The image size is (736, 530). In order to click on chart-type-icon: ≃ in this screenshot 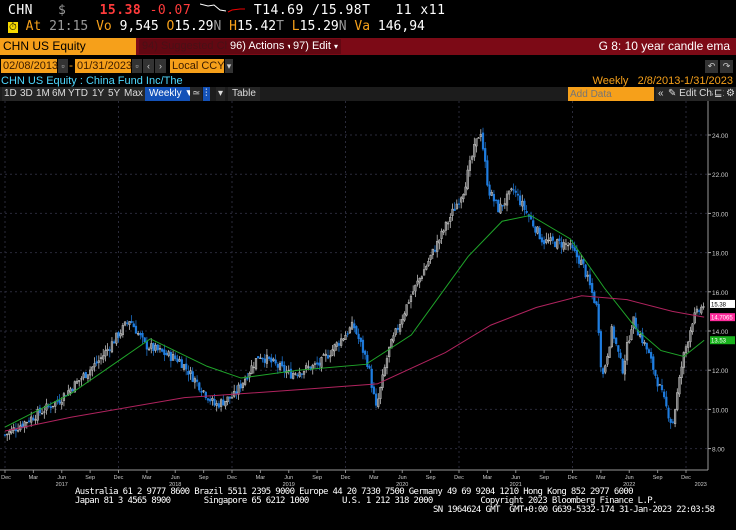, I will do `click(196, 94)`.